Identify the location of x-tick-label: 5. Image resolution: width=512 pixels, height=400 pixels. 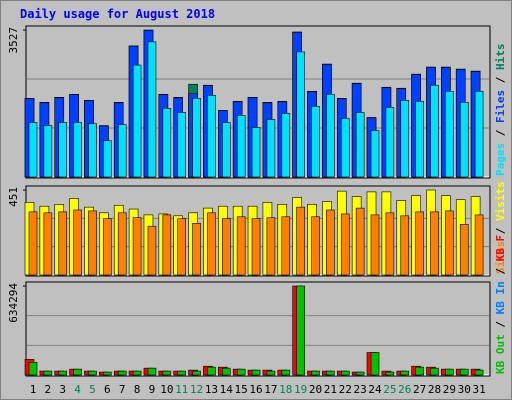
(92, 389).